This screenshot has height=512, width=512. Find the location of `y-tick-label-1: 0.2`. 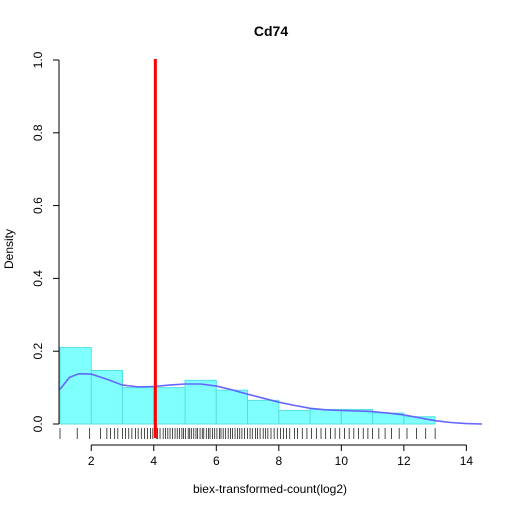

y-tick-label-1: 0.2 is located at coordinates (38, 351).